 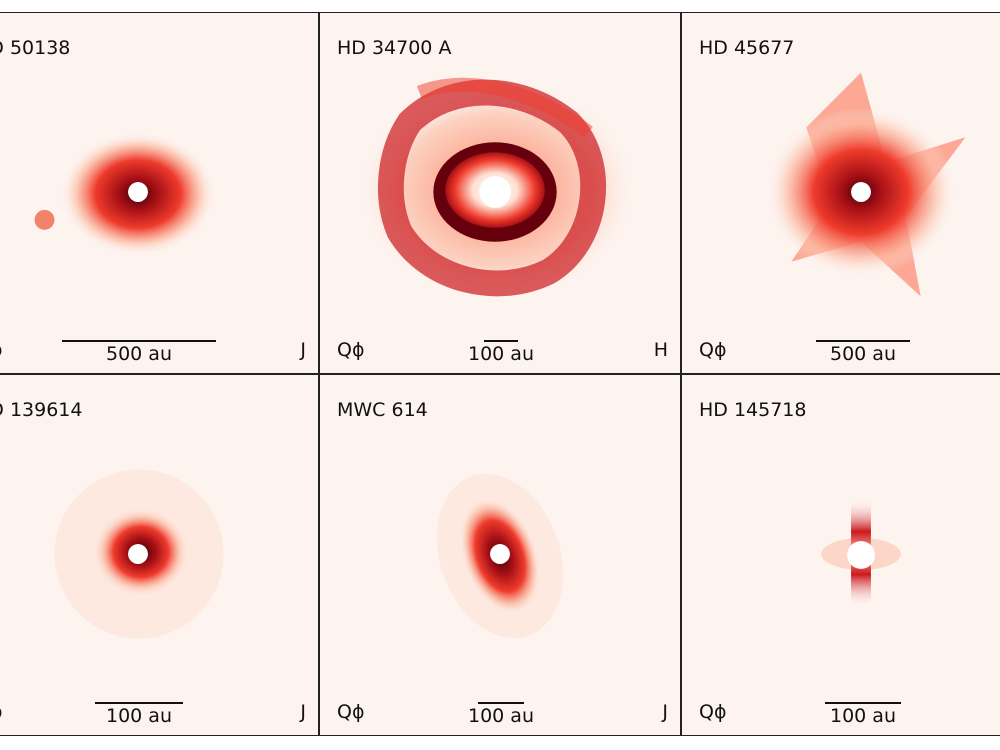 What do you see at coordinates (753, 410) in the screenshot?
I see `target-label: HD 145718` at bounding box center [753, 410].